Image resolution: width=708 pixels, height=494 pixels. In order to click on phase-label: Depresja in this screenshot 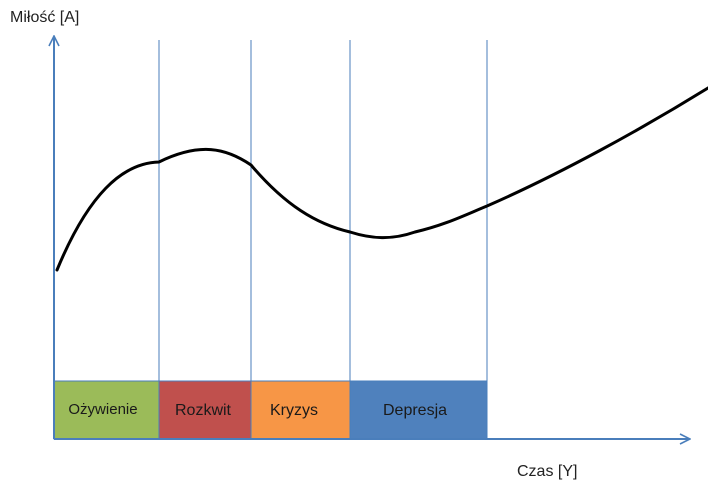, I will do `click(415, 410)`.